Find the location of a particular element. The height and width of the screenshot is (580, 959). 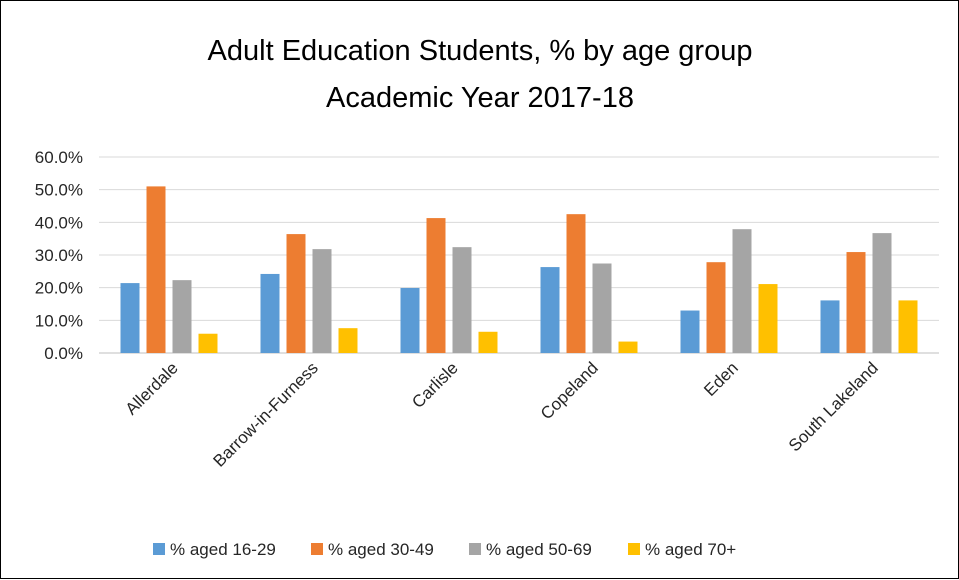

x-category-label: South Lakeland is located at coordinates (833, 406).